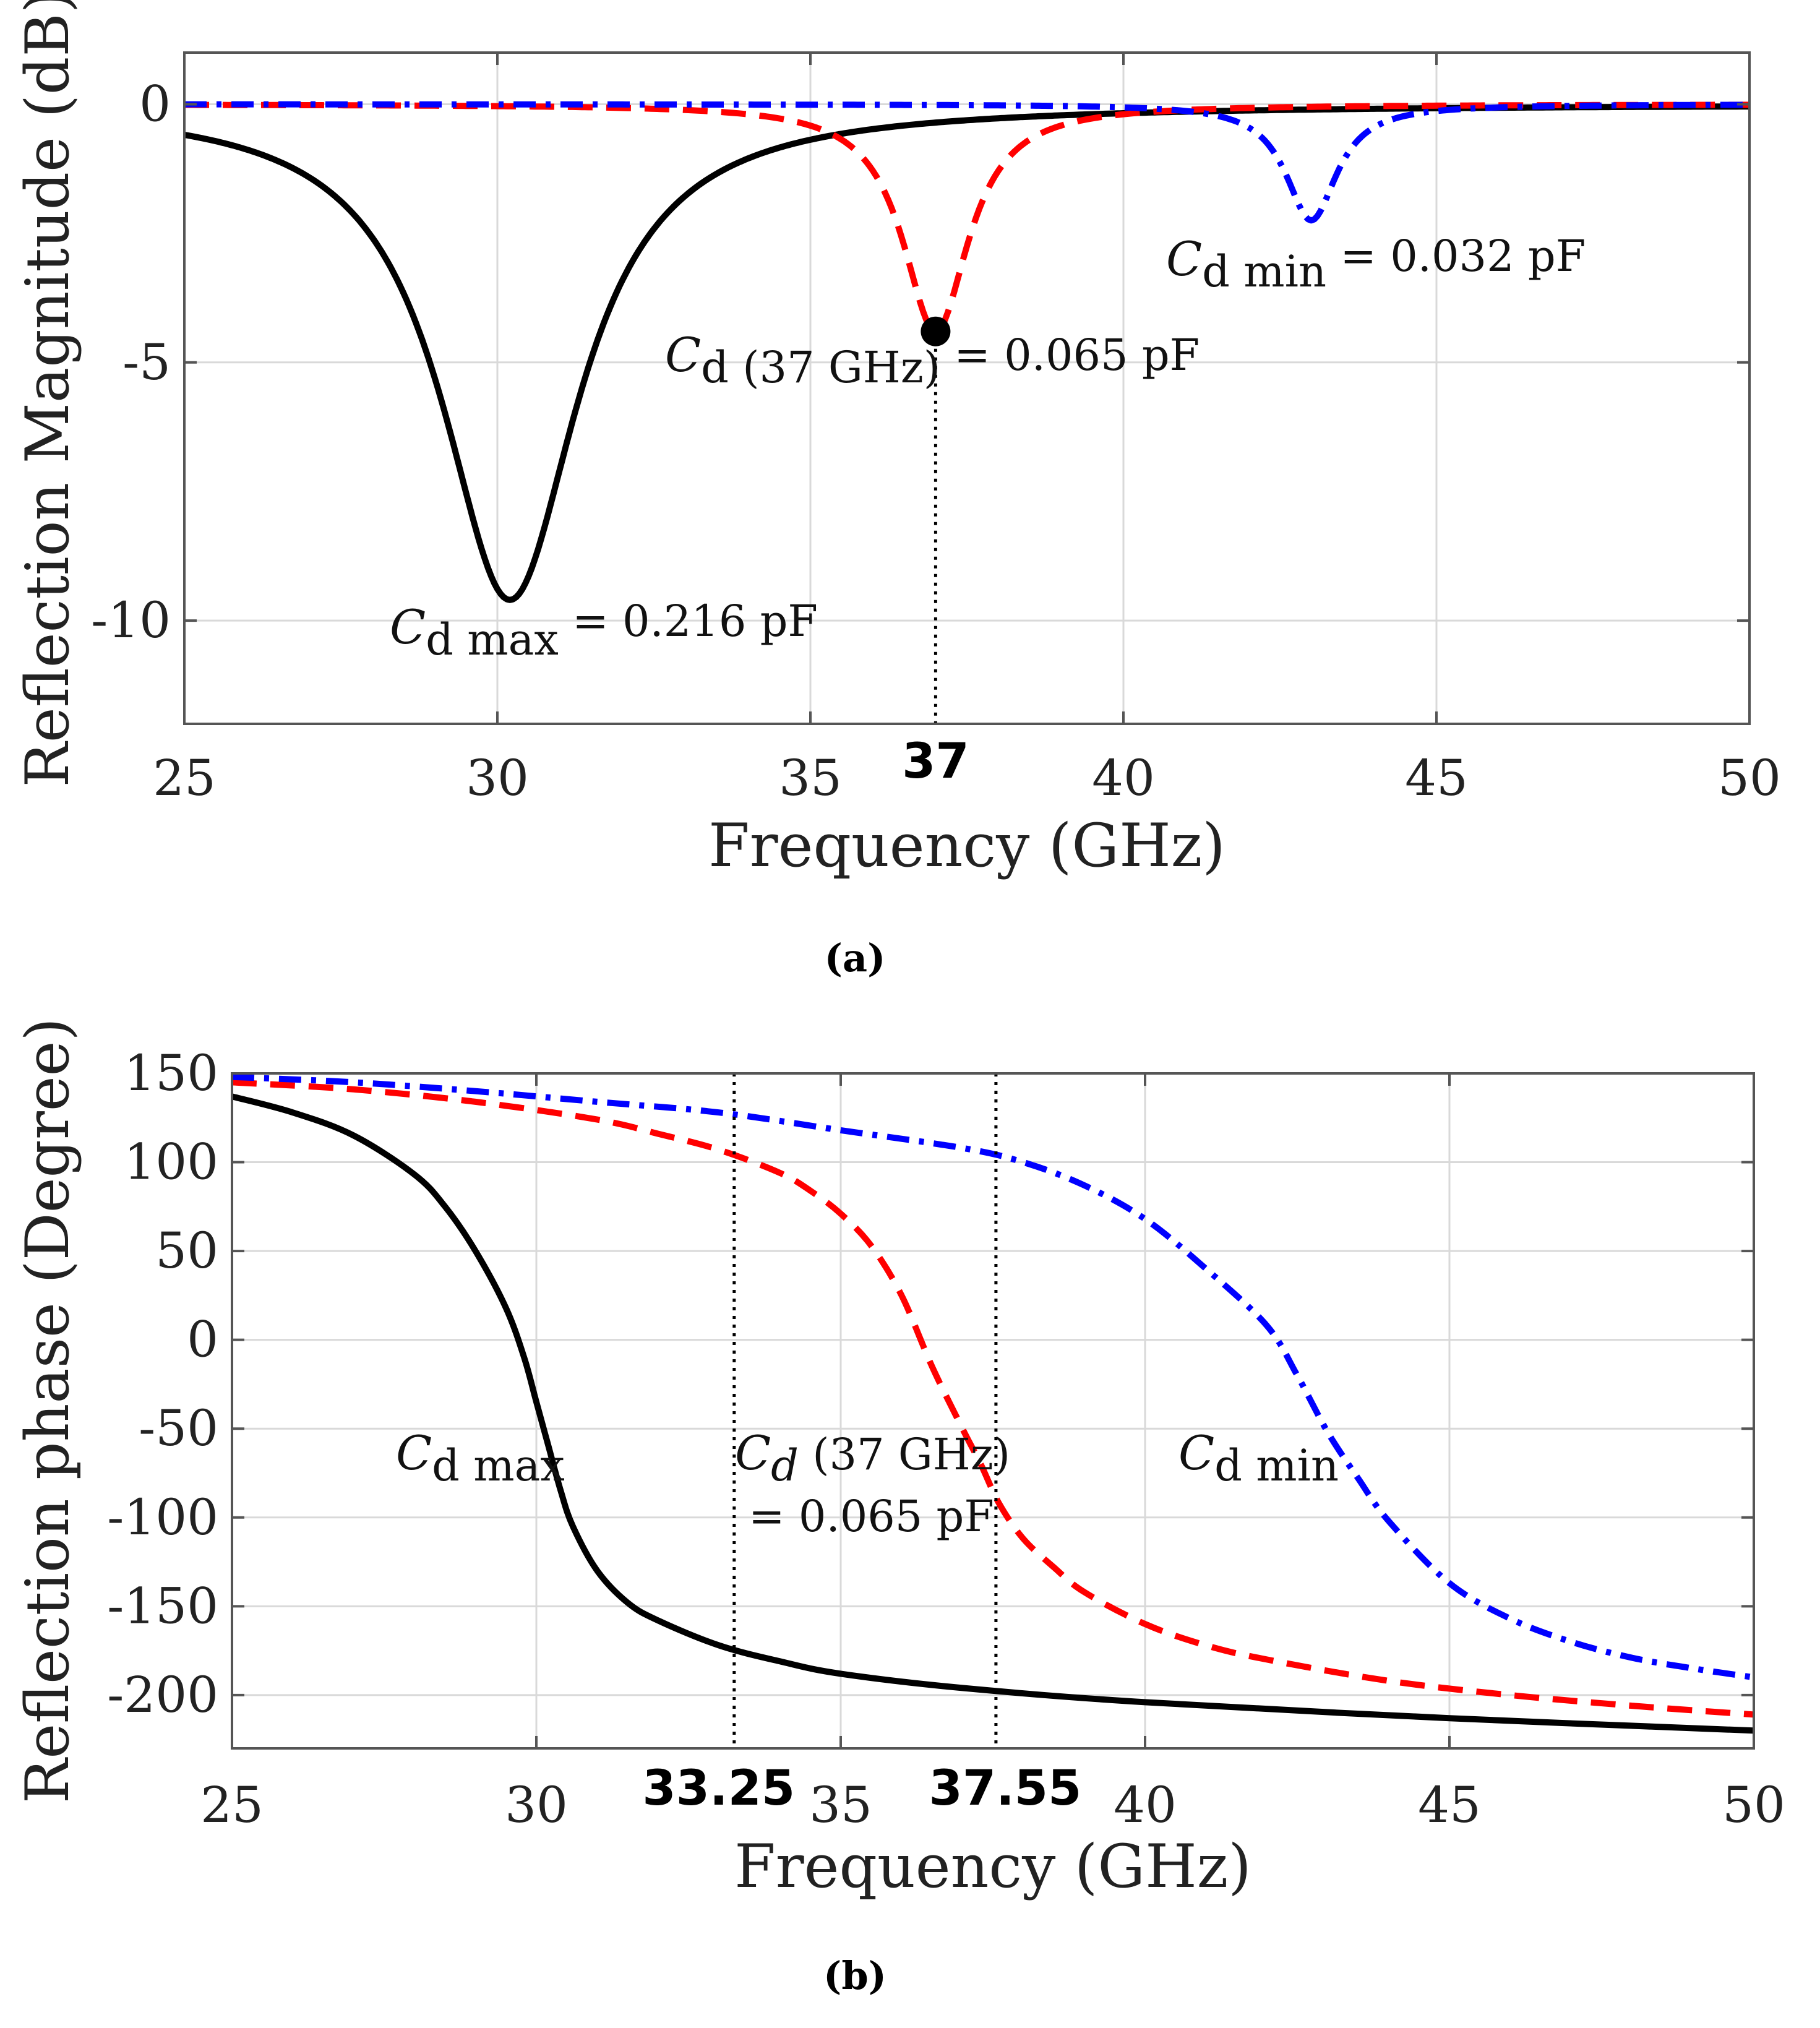  What do you see at coordinates (171, 1162) in the screenshot?
I see `y-tick-label: 100` at bounding box center [171, 1162].